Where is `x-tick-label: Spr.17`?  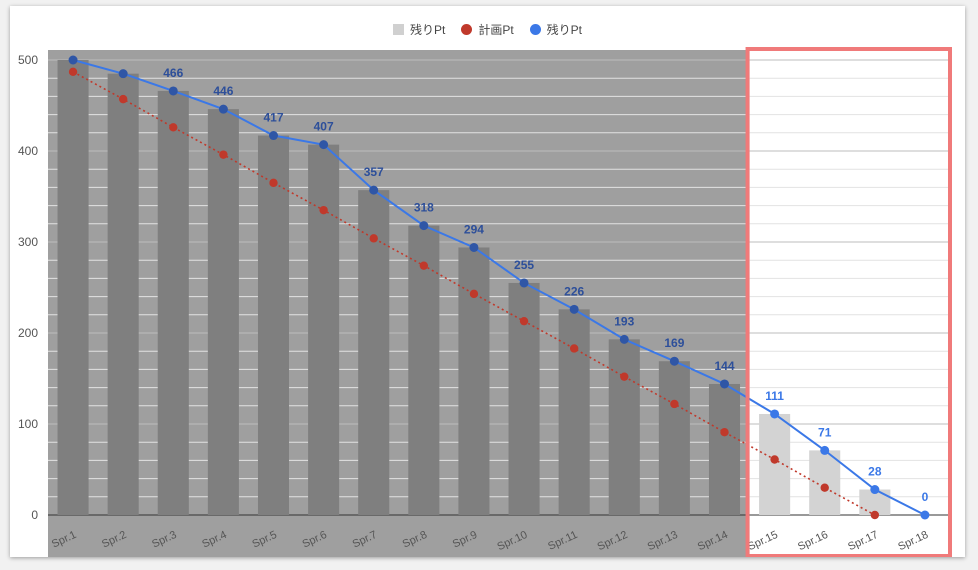 x-tick-label: Spr.17 is located at coordinates (863, 541).